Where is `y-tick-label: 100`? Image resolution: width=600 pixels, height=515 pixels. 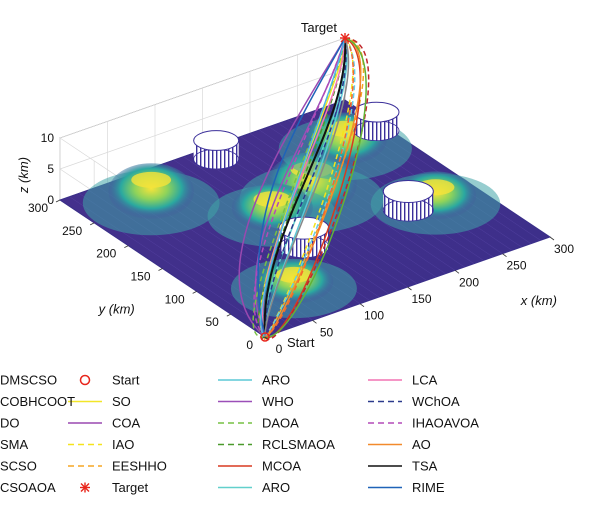
y-tick-label: 100 is located at coordinates (175, 299).